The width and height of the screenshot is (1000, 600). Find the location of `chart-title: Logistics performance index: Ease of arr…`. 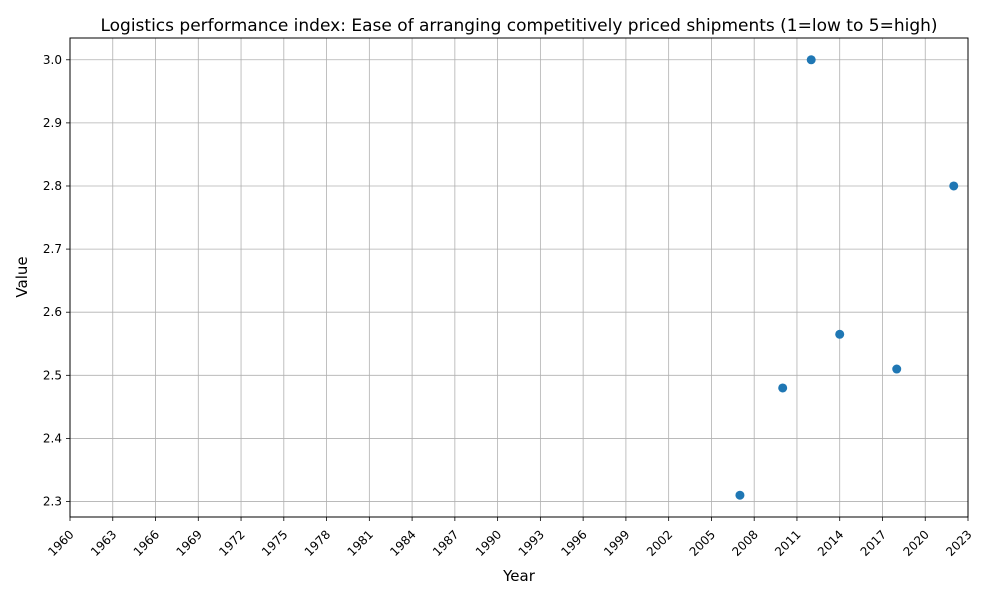

chart-title: Logistics performance index: Ease of arr… is located at coordinates (518, 26).